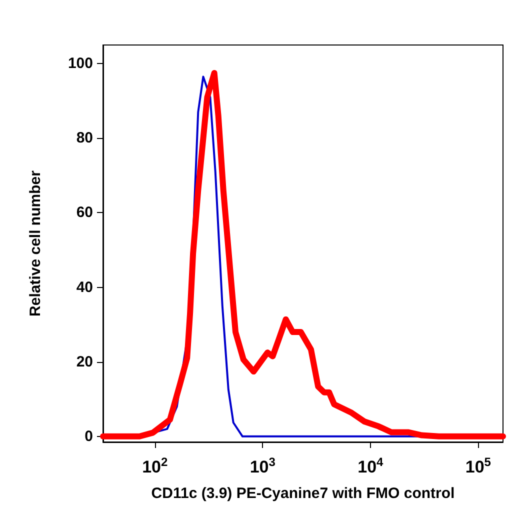  I want to click on y-tick-label: 80, so click(84, 138).